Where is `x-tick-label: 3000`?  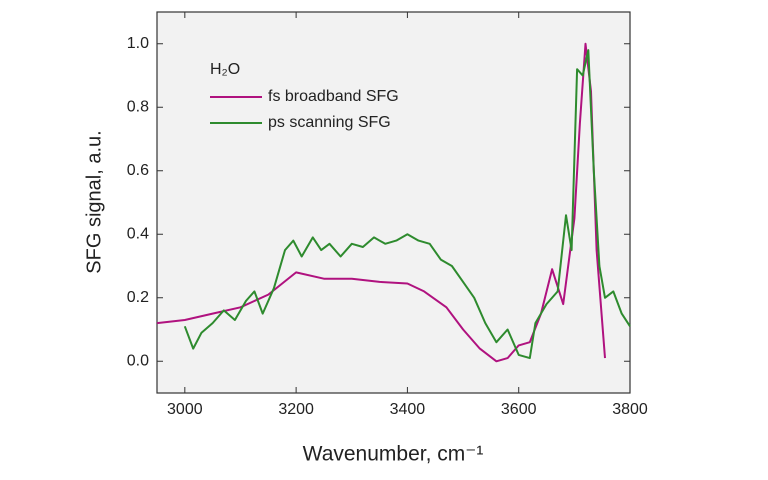 x-tick-label: 3000 is located at coordinates (185, 409).